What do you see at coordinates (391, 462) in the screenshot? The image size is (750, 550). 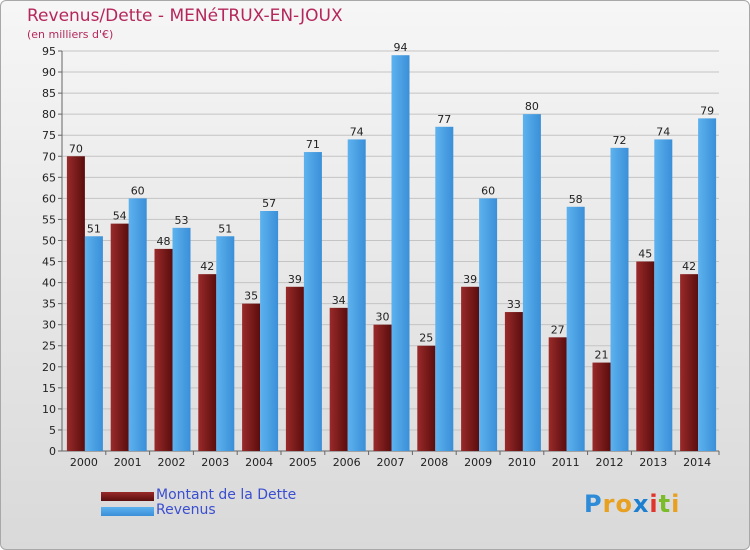 I see `x-tick-label: 2007` at bounding box center [391, 462].